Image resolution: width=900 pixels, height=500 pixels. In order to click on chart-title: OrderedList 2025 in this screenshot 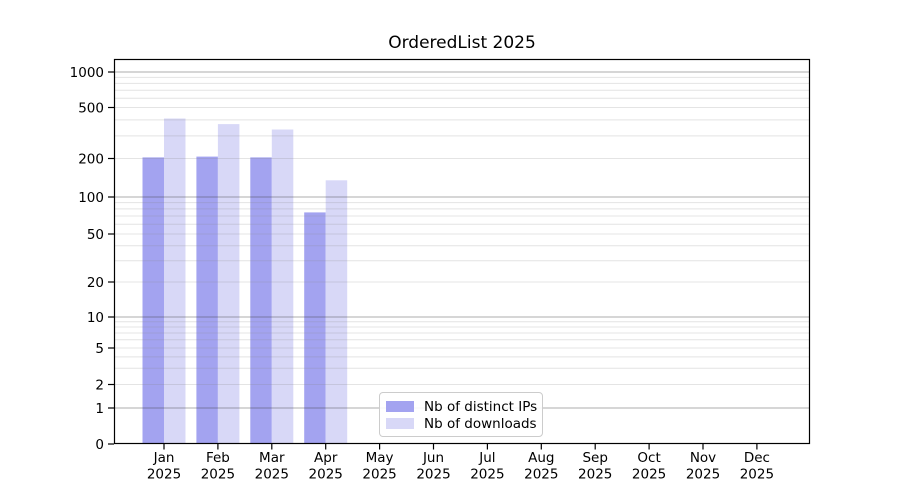, I will do `click(462, 43)`.